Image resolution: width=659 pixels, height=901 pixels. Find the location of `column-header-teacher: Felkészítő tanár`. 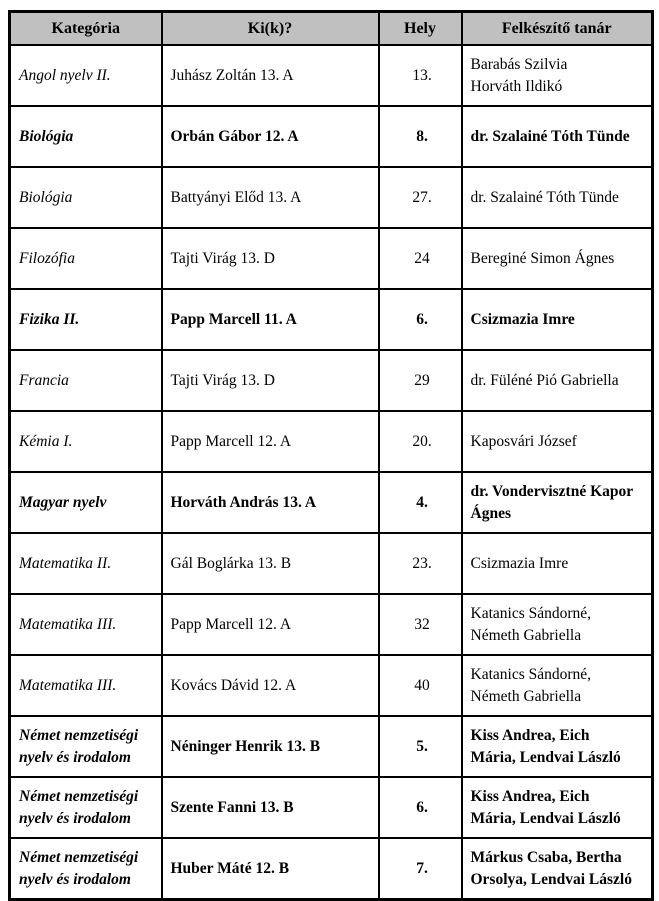

column-header-teacher: Felkészítő tanár is located at coordinates (557, 28).